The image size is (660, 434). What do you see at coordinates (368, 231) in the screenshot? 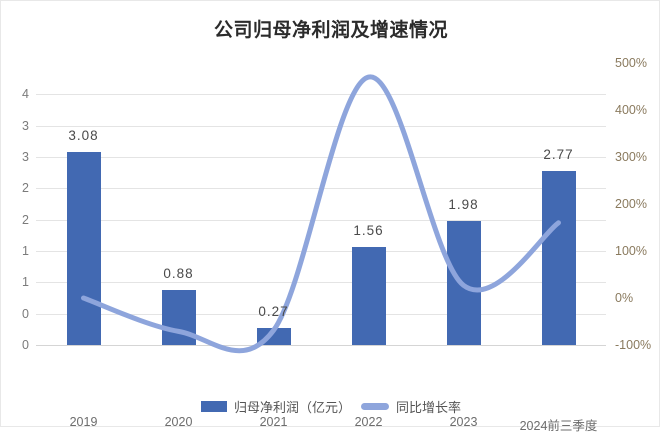
I see `bar-value-label: 1.56` at bounding box center [368, 231].